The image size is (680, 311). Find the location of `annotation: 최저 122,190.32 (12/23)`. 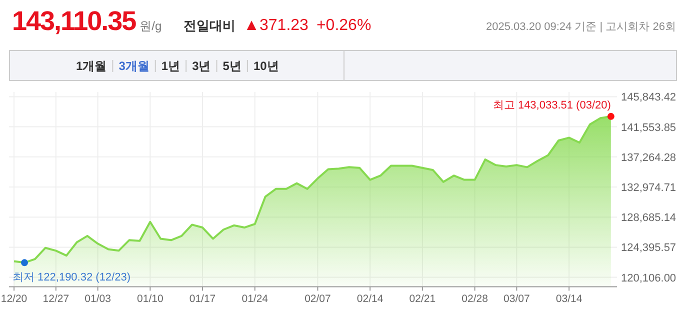

annotation: 최저 122,190.32 (12/23) is located at coordinates (71, 278).